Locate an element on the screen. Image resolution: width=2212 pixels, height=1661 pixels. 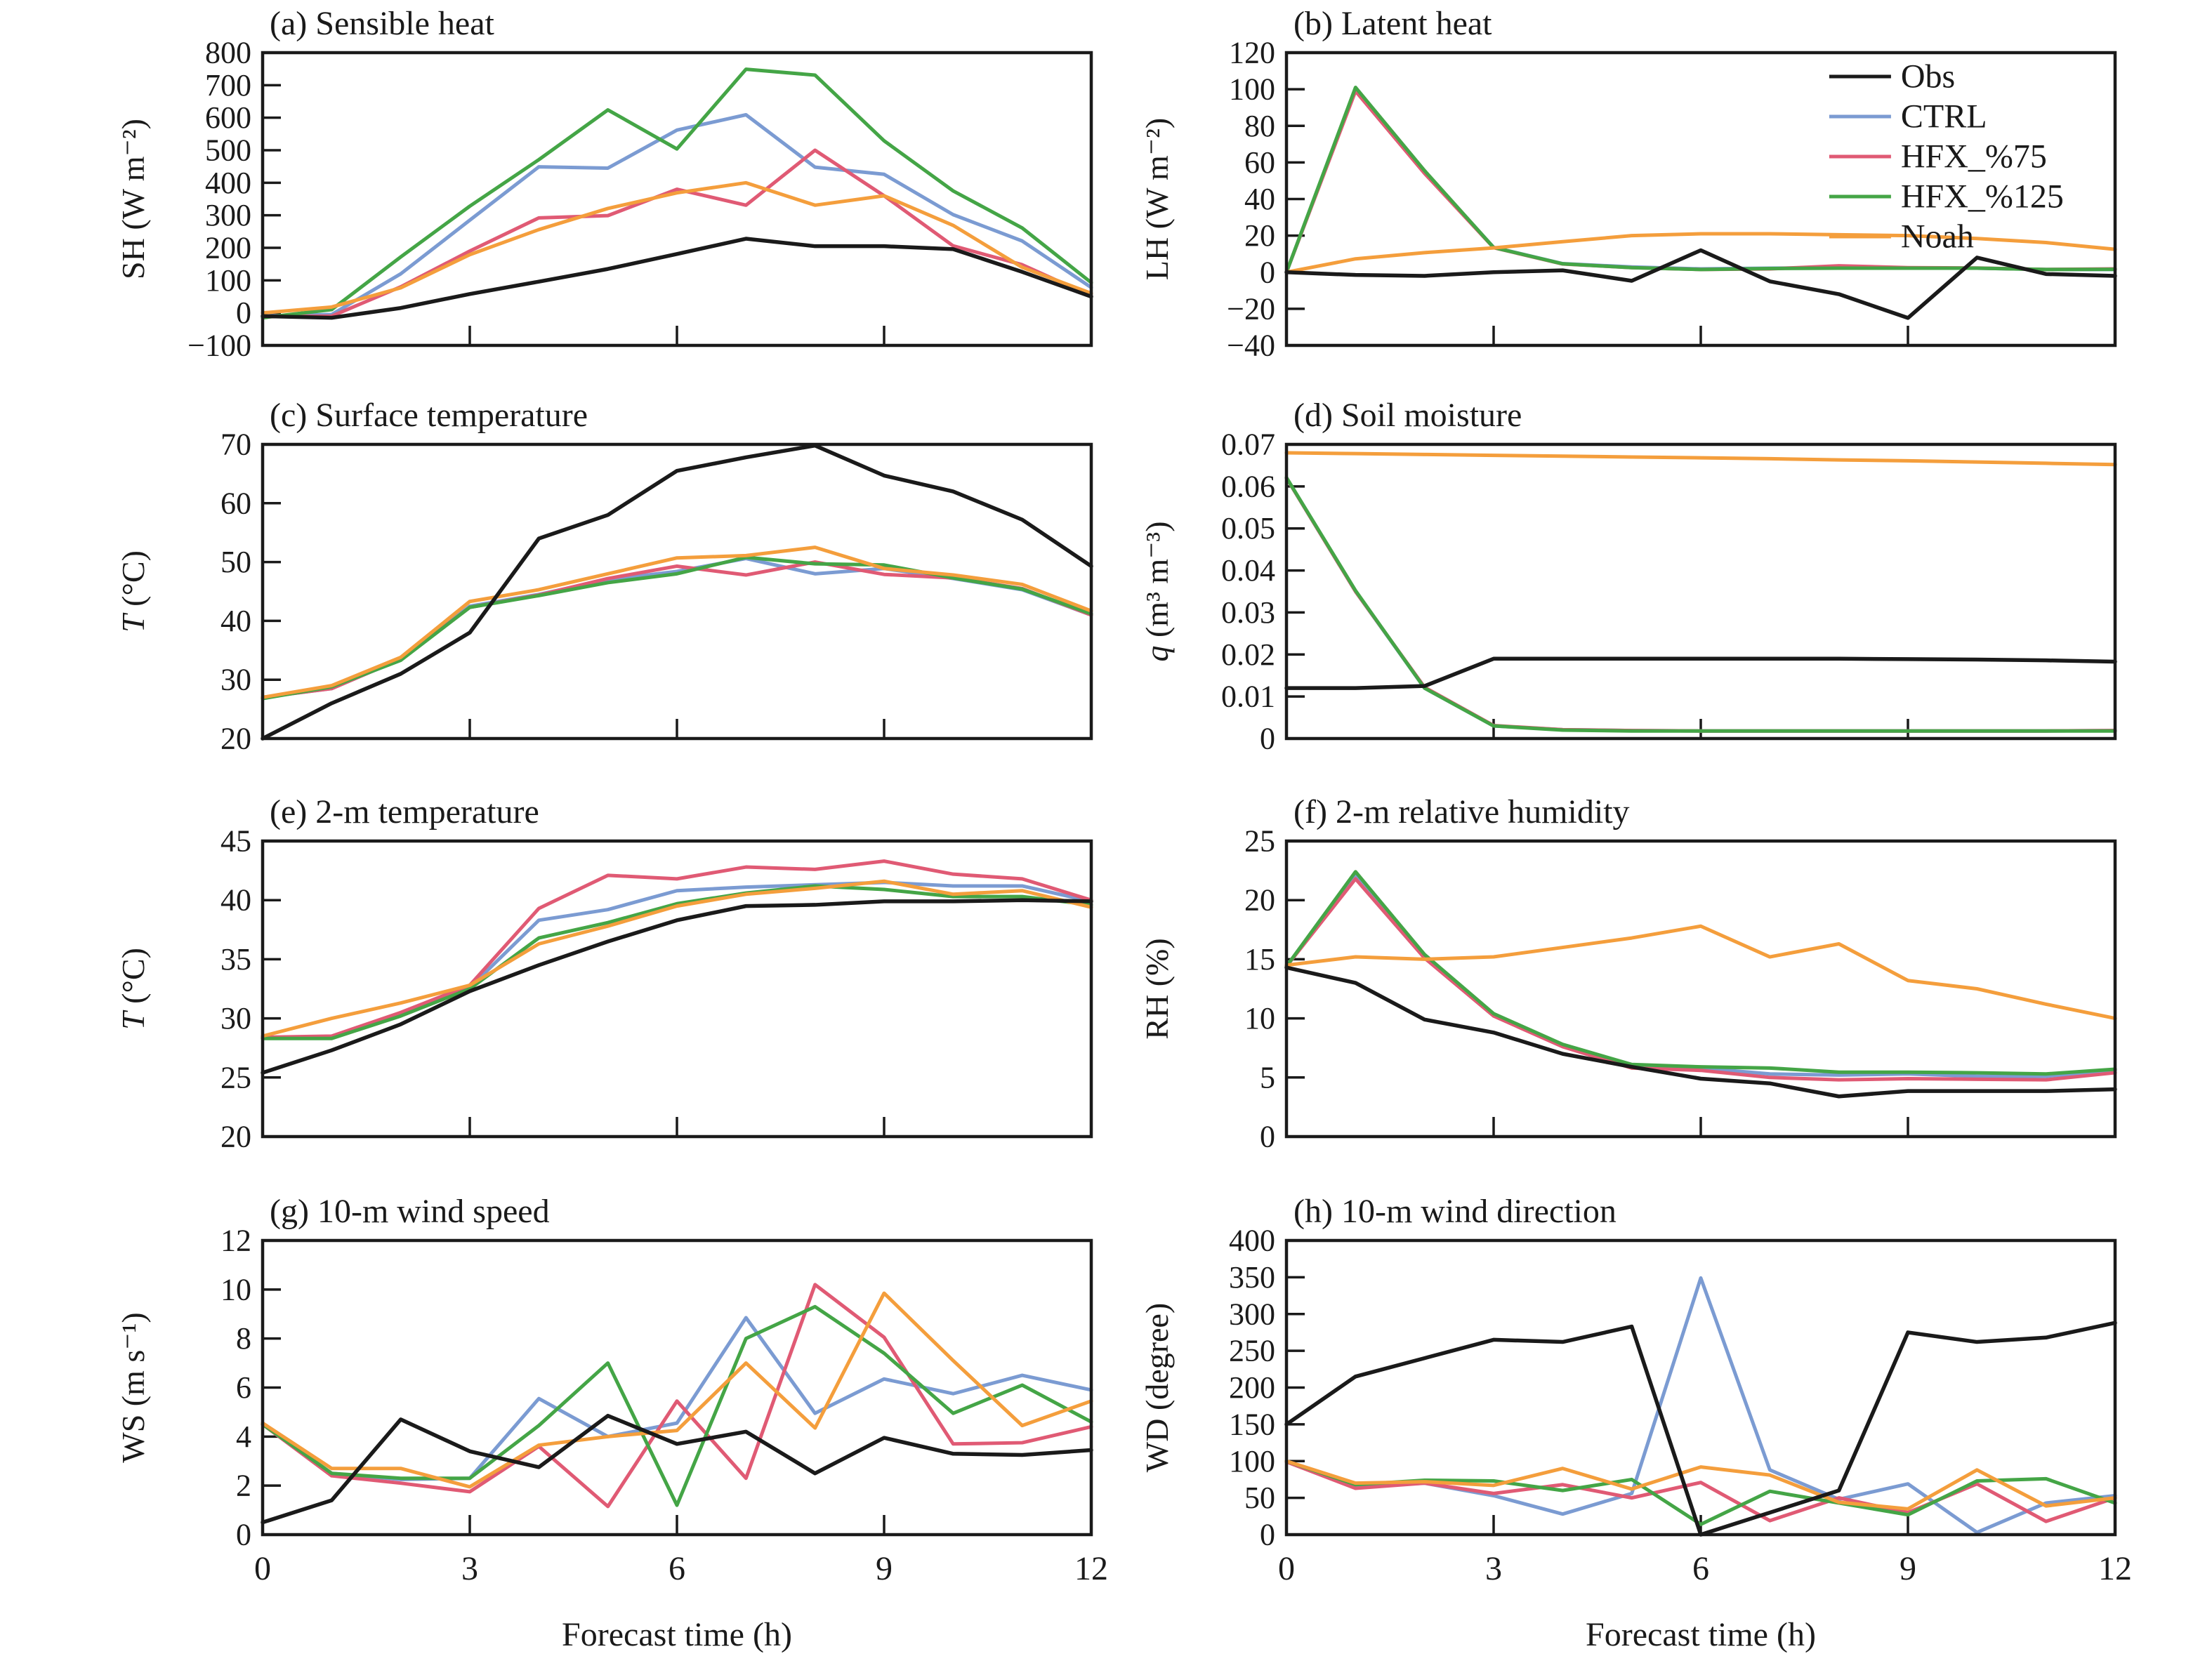
panel-b-series-HFX_%125 is located at coordinates (1701, 180).